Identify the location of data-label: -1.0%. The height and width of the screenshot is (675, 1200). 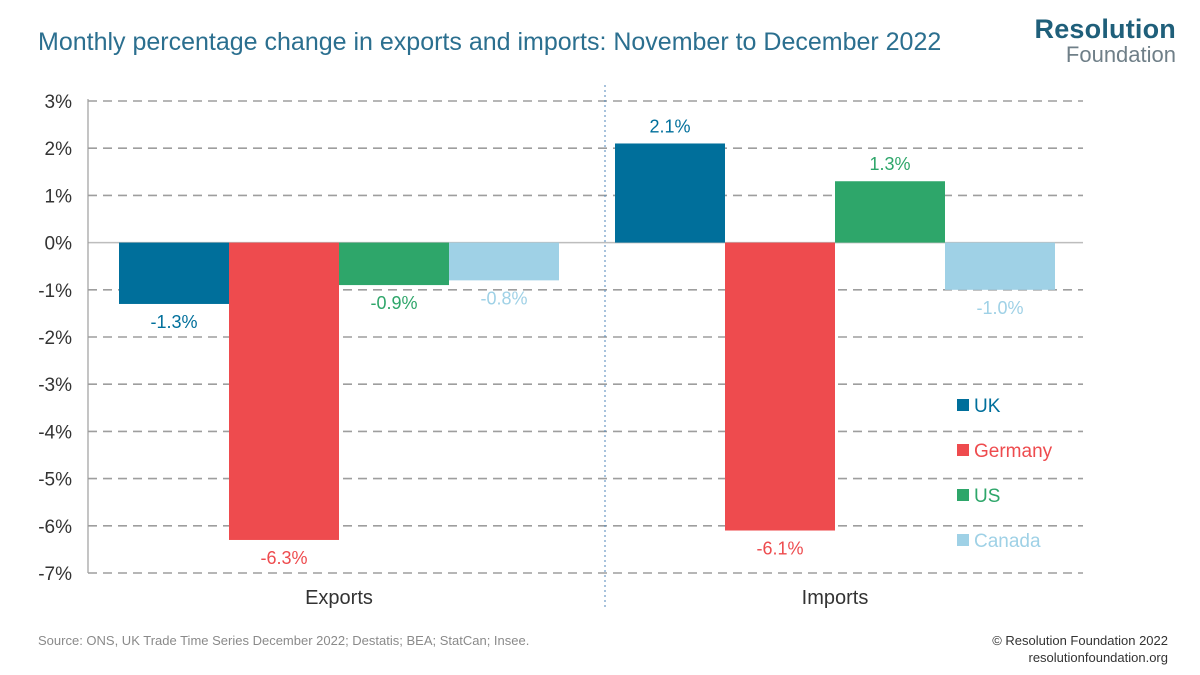
(999, 308).